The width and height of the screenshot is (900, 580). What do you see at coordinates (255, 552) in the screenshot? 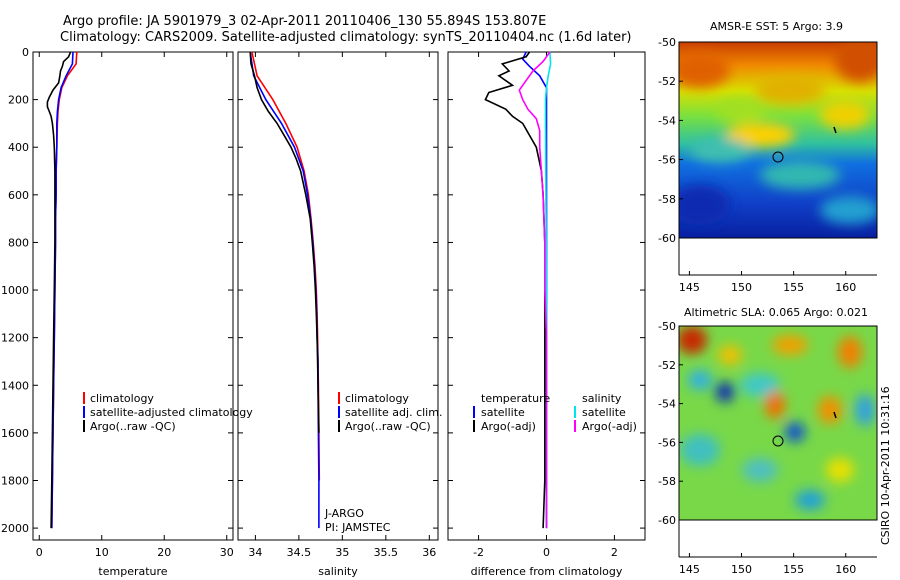
I see `x-tick-label: 34` at bounding box center [255, 552].